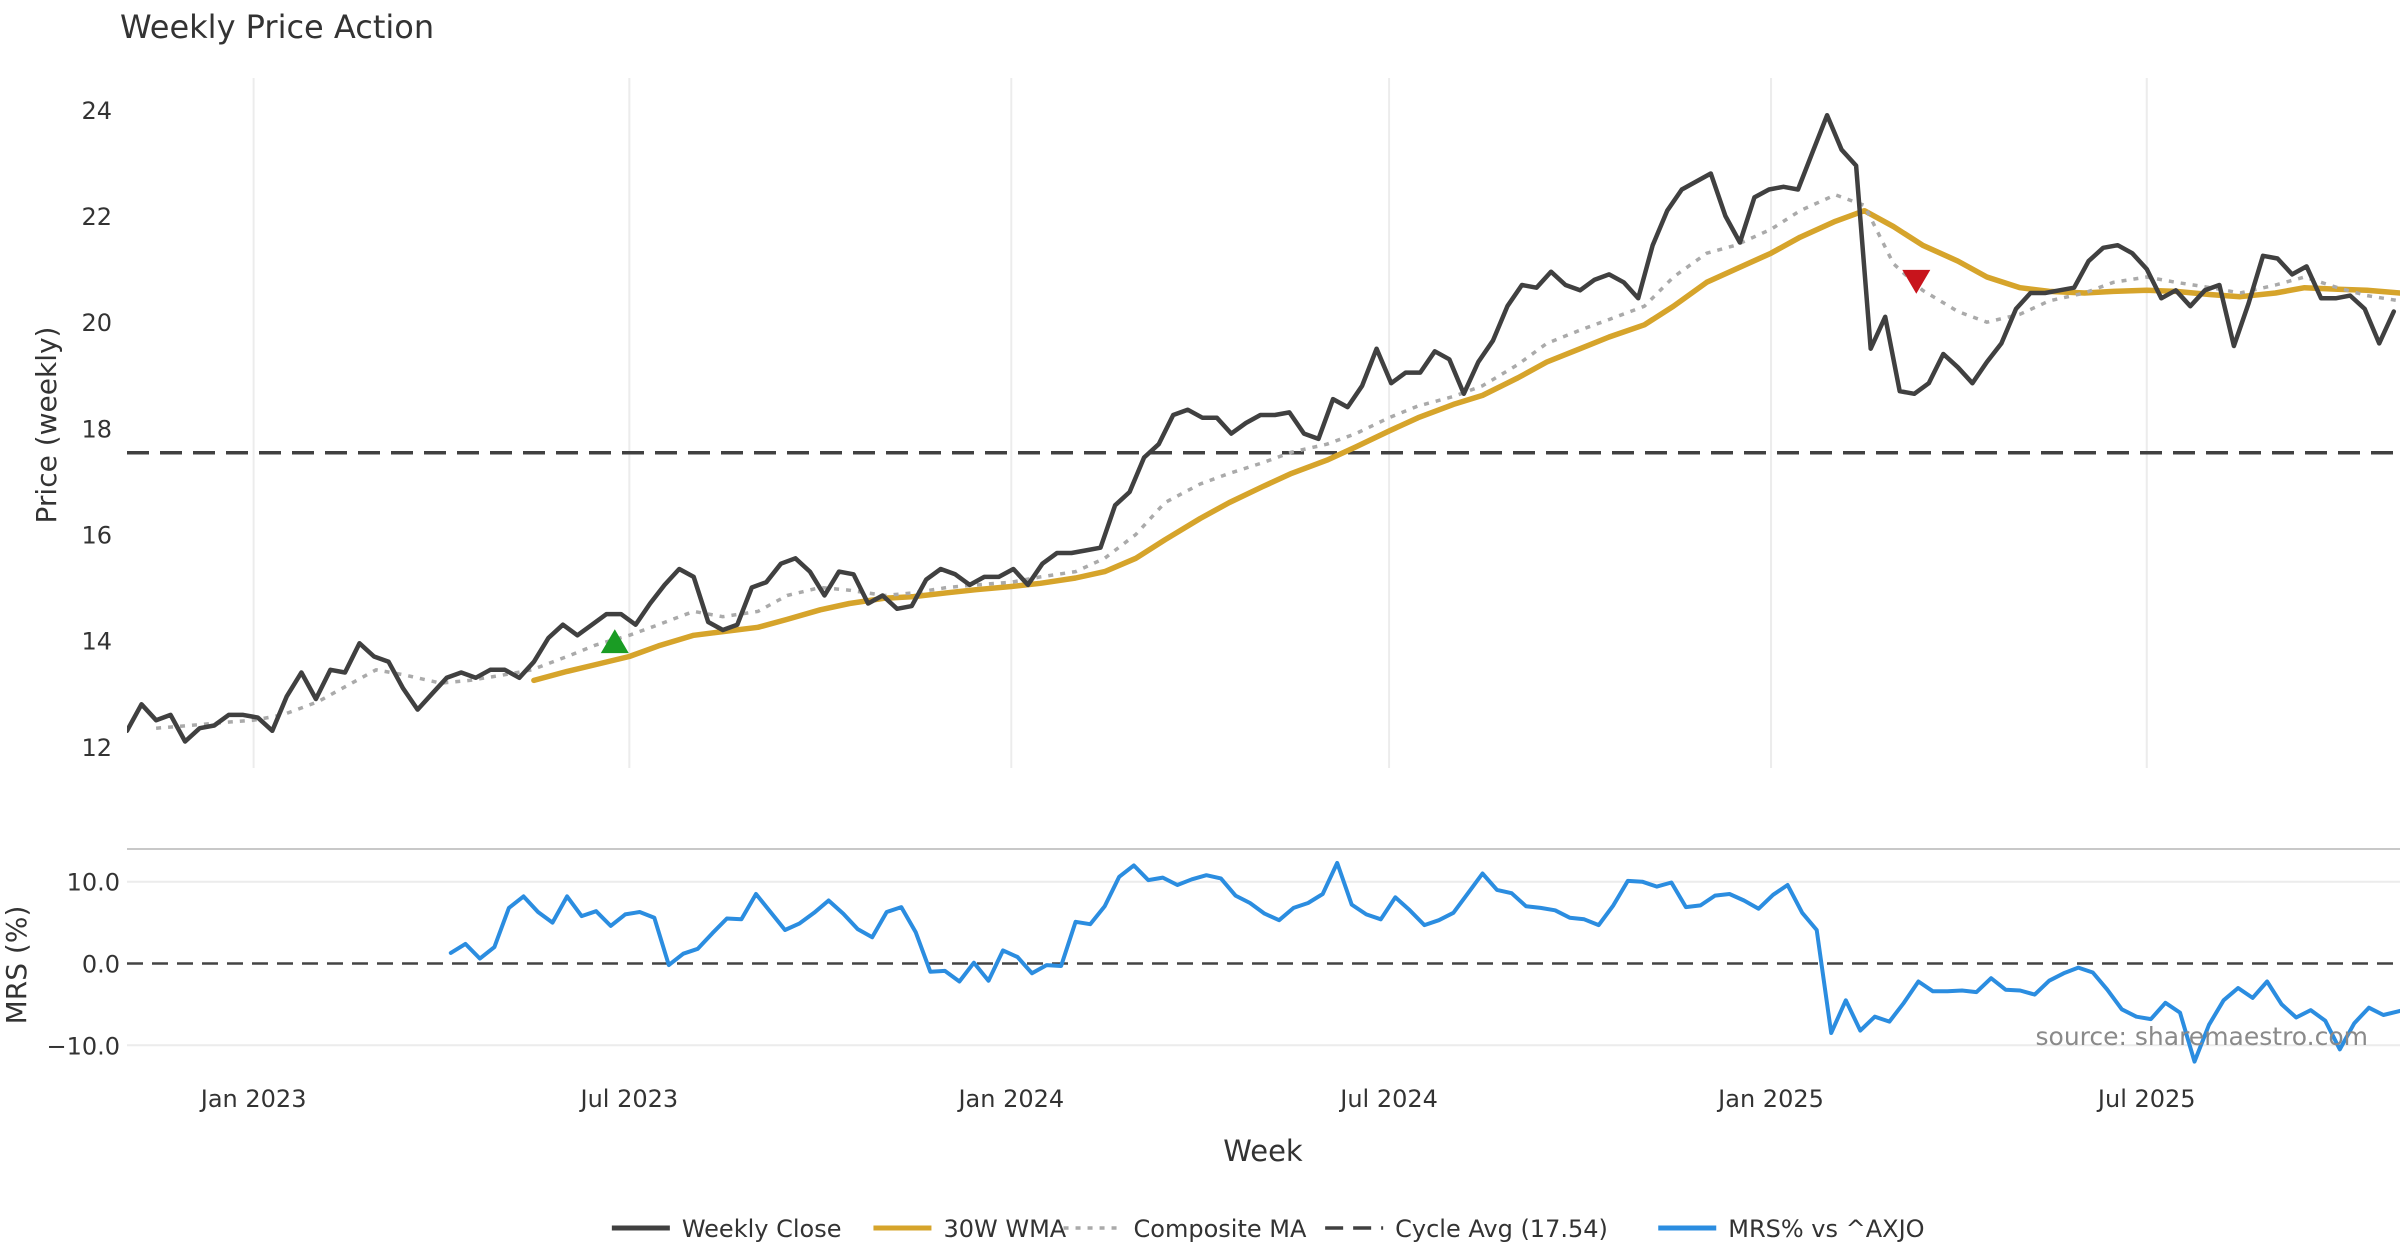 The width and height of the screenshot is (2400, 1260). I want to click on legend-item-30w-wma: 30W WMA, so click(970, 1229).